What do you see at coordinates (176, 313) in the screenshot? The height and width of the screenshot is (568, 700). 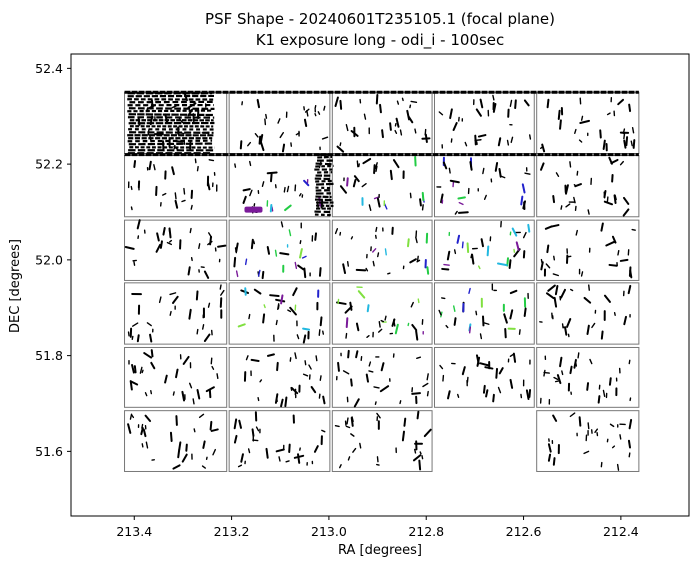 I see `detector-cell-r3-c0` at bounding box center [176, 313].